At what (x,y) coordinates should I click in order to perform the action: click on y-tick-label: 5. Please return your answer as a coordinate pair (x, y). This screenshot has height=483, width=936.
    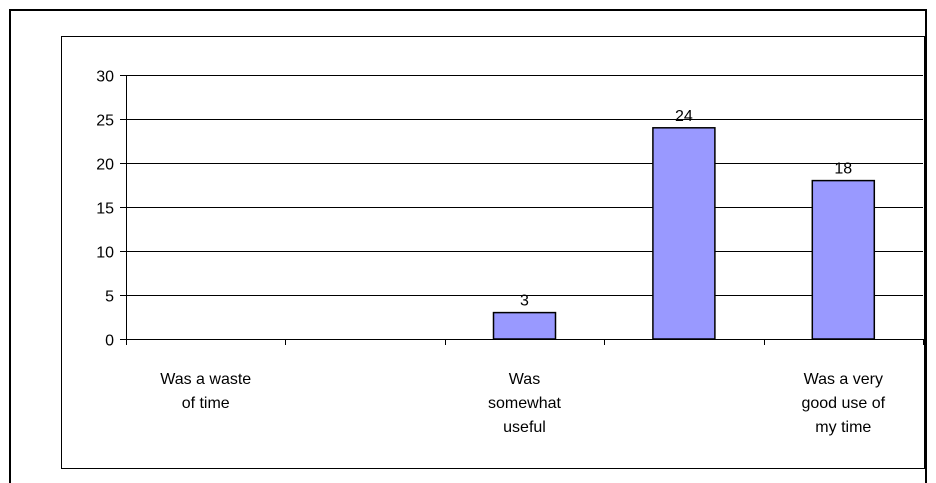
    Looking at the image, I should click on (109, 297).